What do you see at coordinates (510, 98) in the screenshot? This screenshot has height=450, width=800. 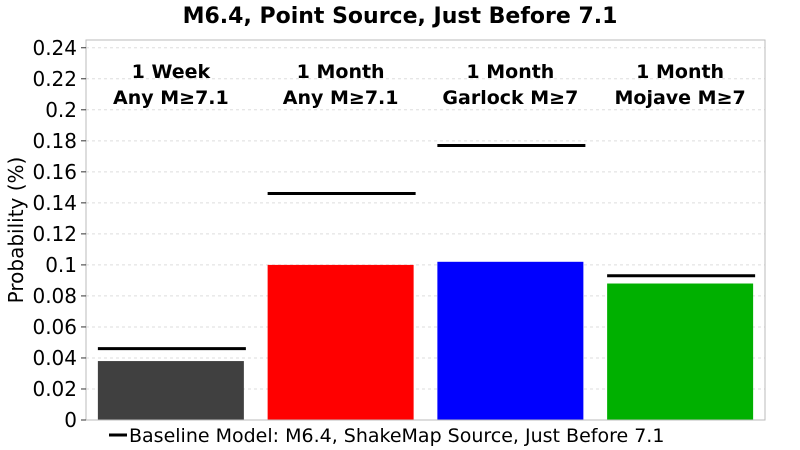 I see `category-label-line2: Garlock M≥7` at bounding box center [510, 98].